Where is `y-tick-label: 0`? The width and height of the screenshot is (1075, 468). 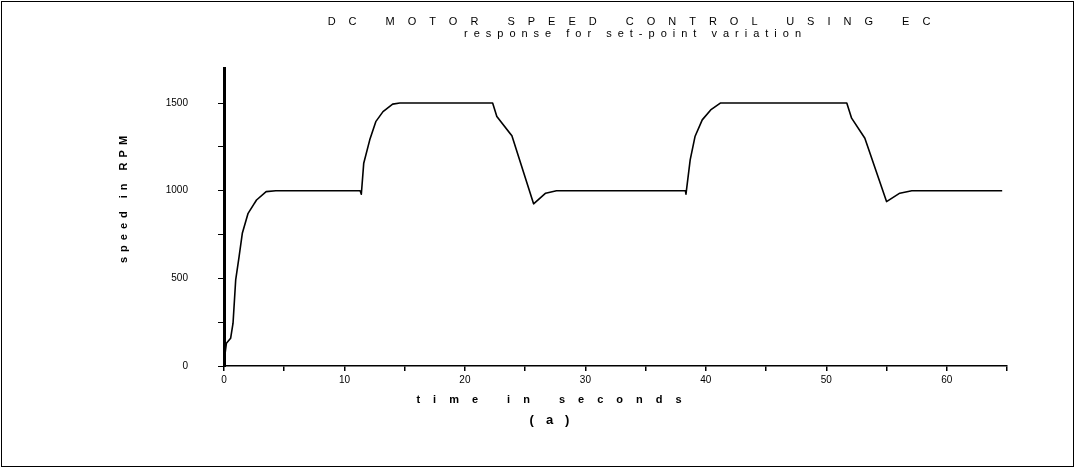
y-tick-label: 0 is located at coordinates (185, 365).